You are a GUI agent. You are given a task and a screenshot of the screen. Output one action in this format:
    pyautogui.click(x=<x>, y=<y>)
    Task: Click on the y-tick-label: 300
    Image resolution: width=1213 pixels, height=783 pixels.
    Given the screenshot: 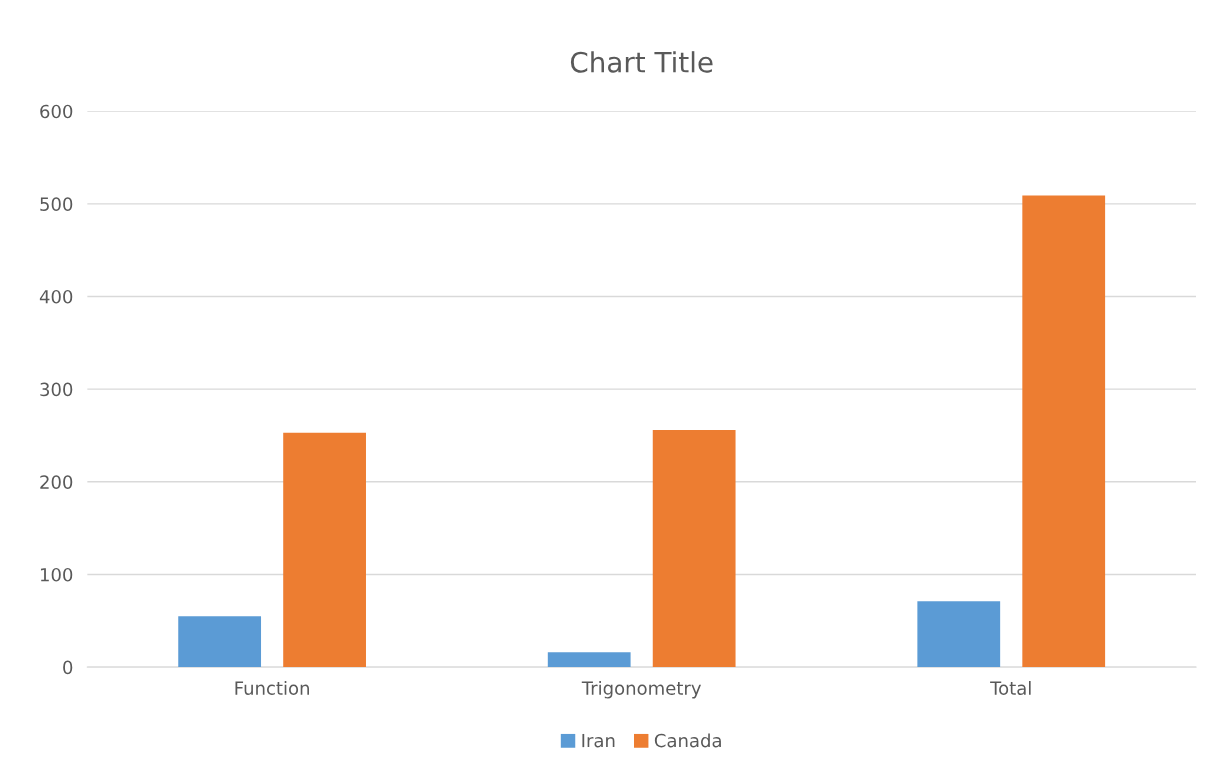 What is the action you would take?
    pyautogui.click(x=56, y=389)
    